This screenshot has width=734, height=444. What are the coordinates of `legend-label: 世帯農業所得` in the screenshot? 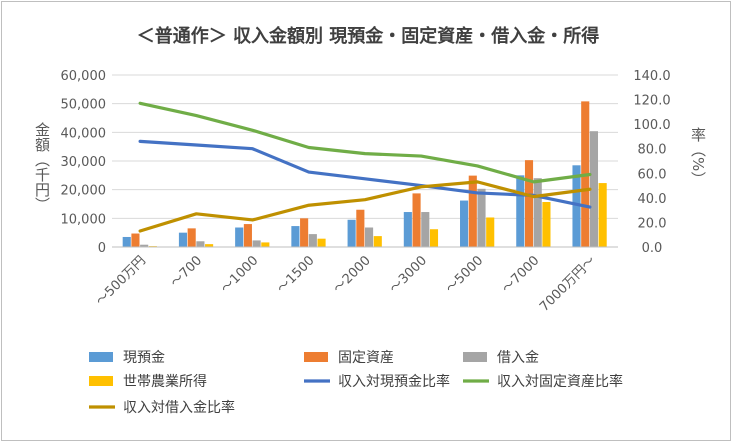 It's located at (165, 381).